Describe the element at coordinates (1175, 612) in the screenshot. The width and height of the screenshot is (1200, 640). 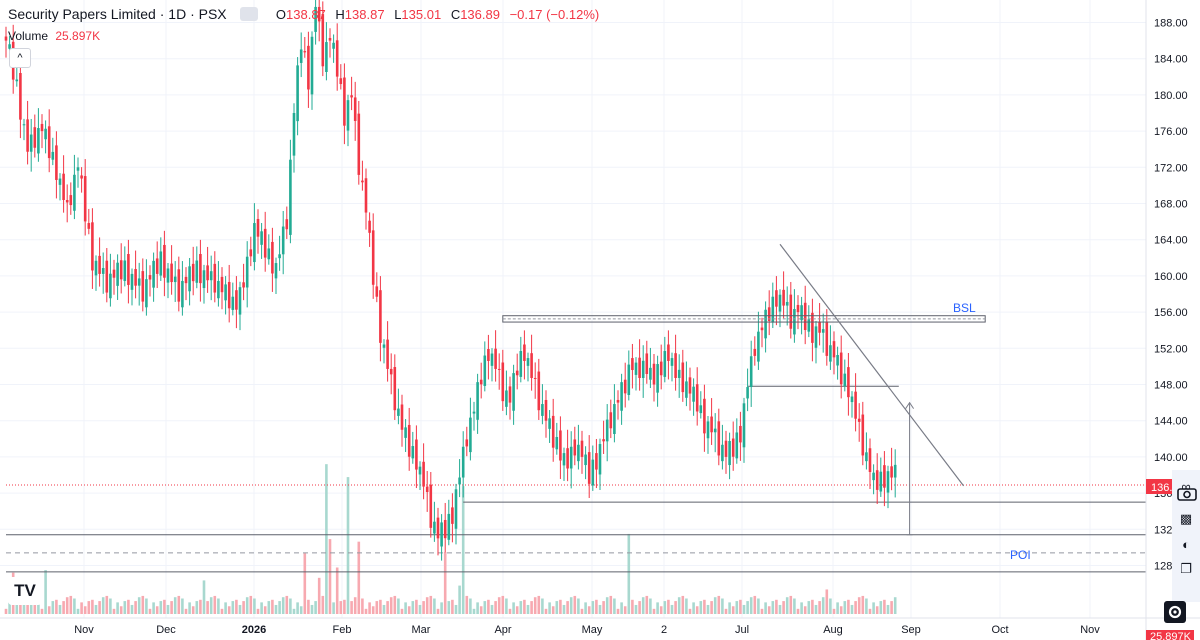
I see `settings-icon` at that location.